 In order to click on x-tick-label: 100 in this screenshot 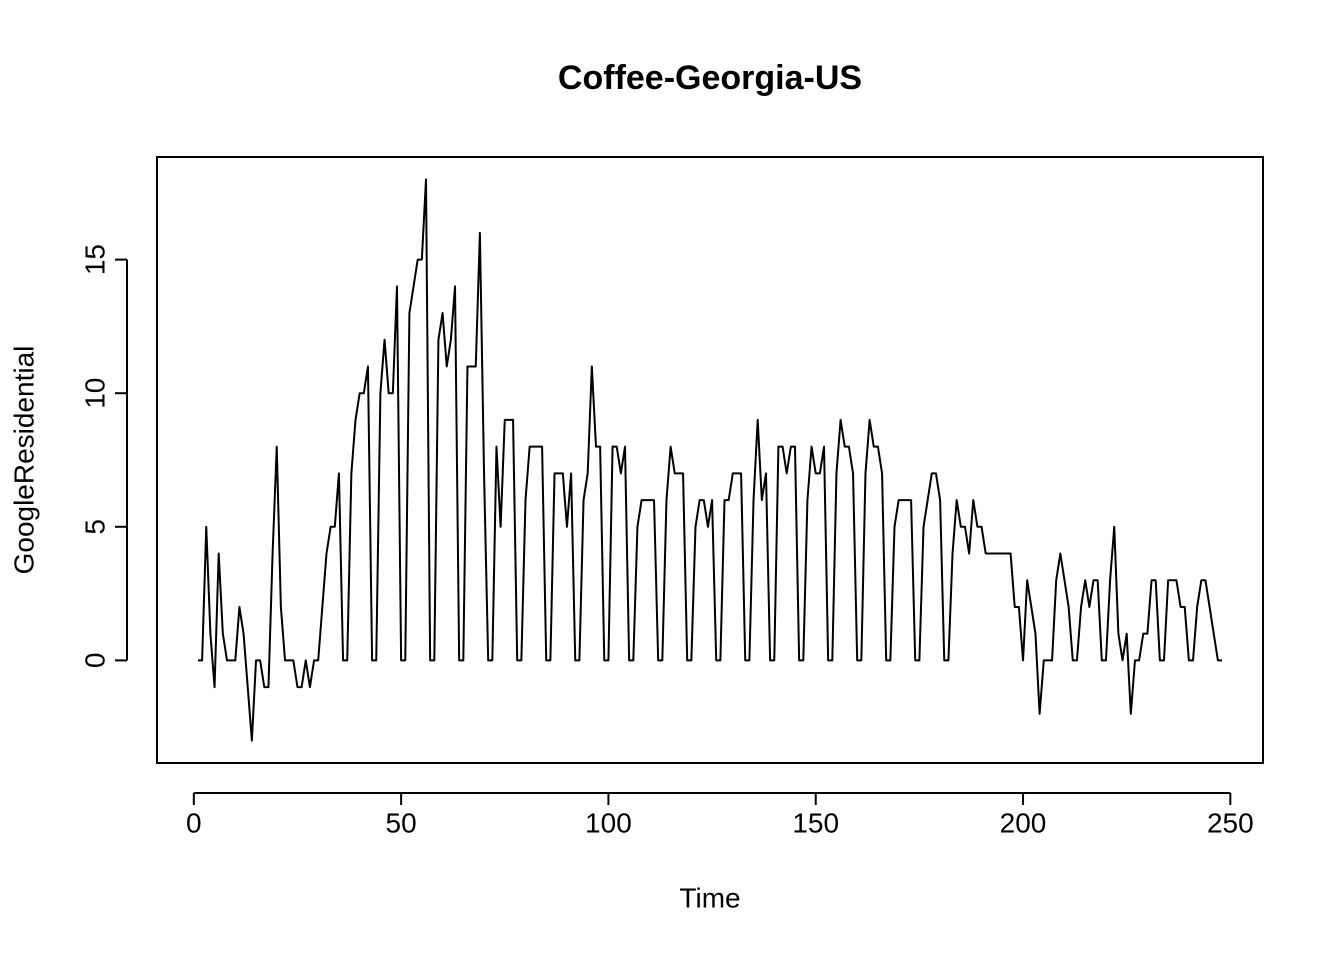, I will do `click(608, 822)`.